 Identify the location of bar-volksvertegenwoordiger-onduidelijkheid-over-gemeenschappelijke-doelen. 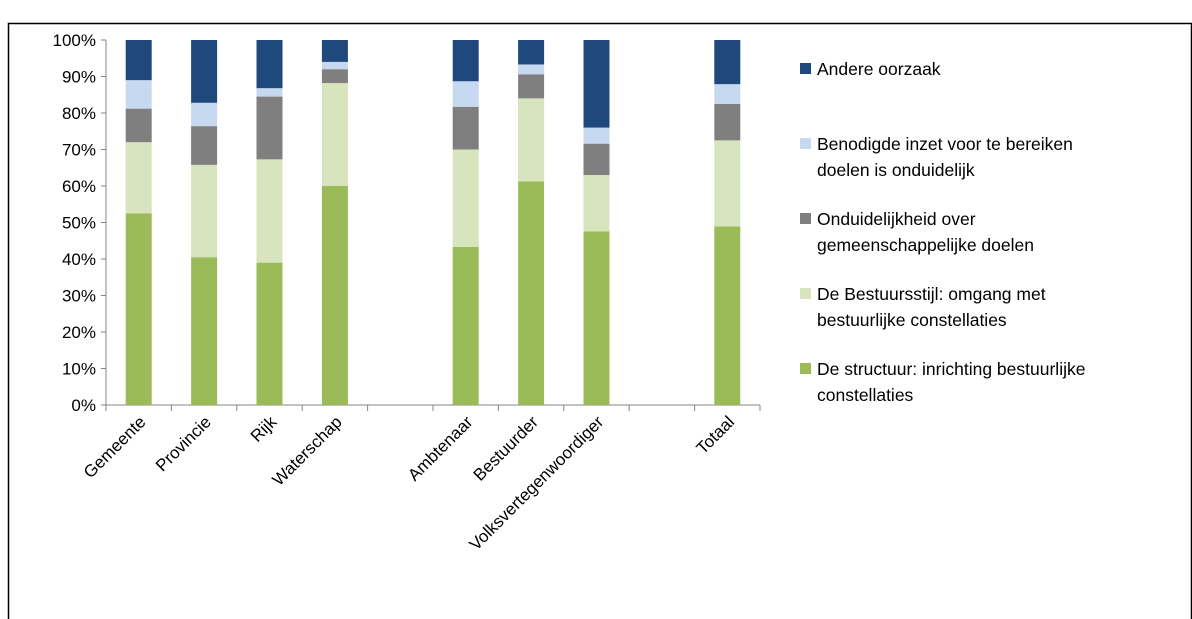
(596, 159).